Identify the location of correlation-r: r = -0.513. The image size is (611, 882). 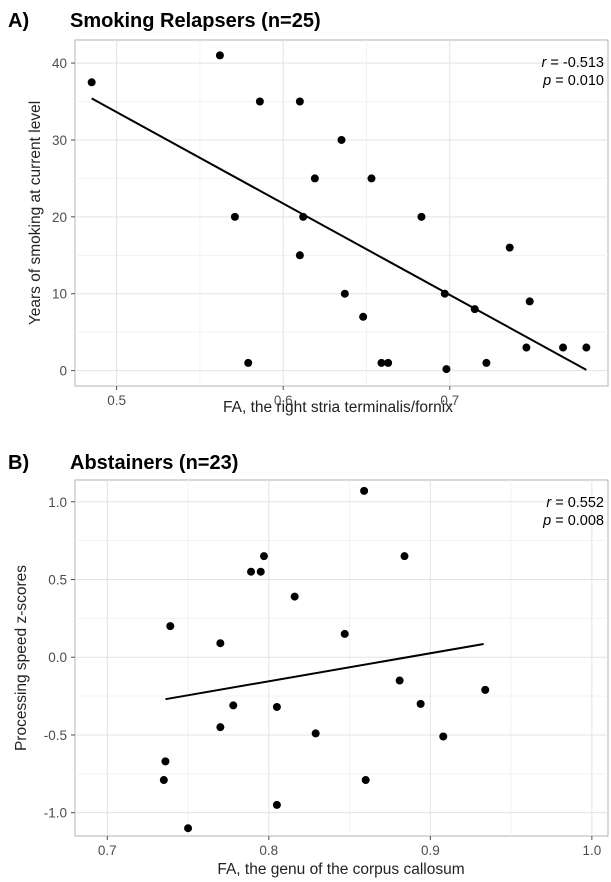
(573, 63).